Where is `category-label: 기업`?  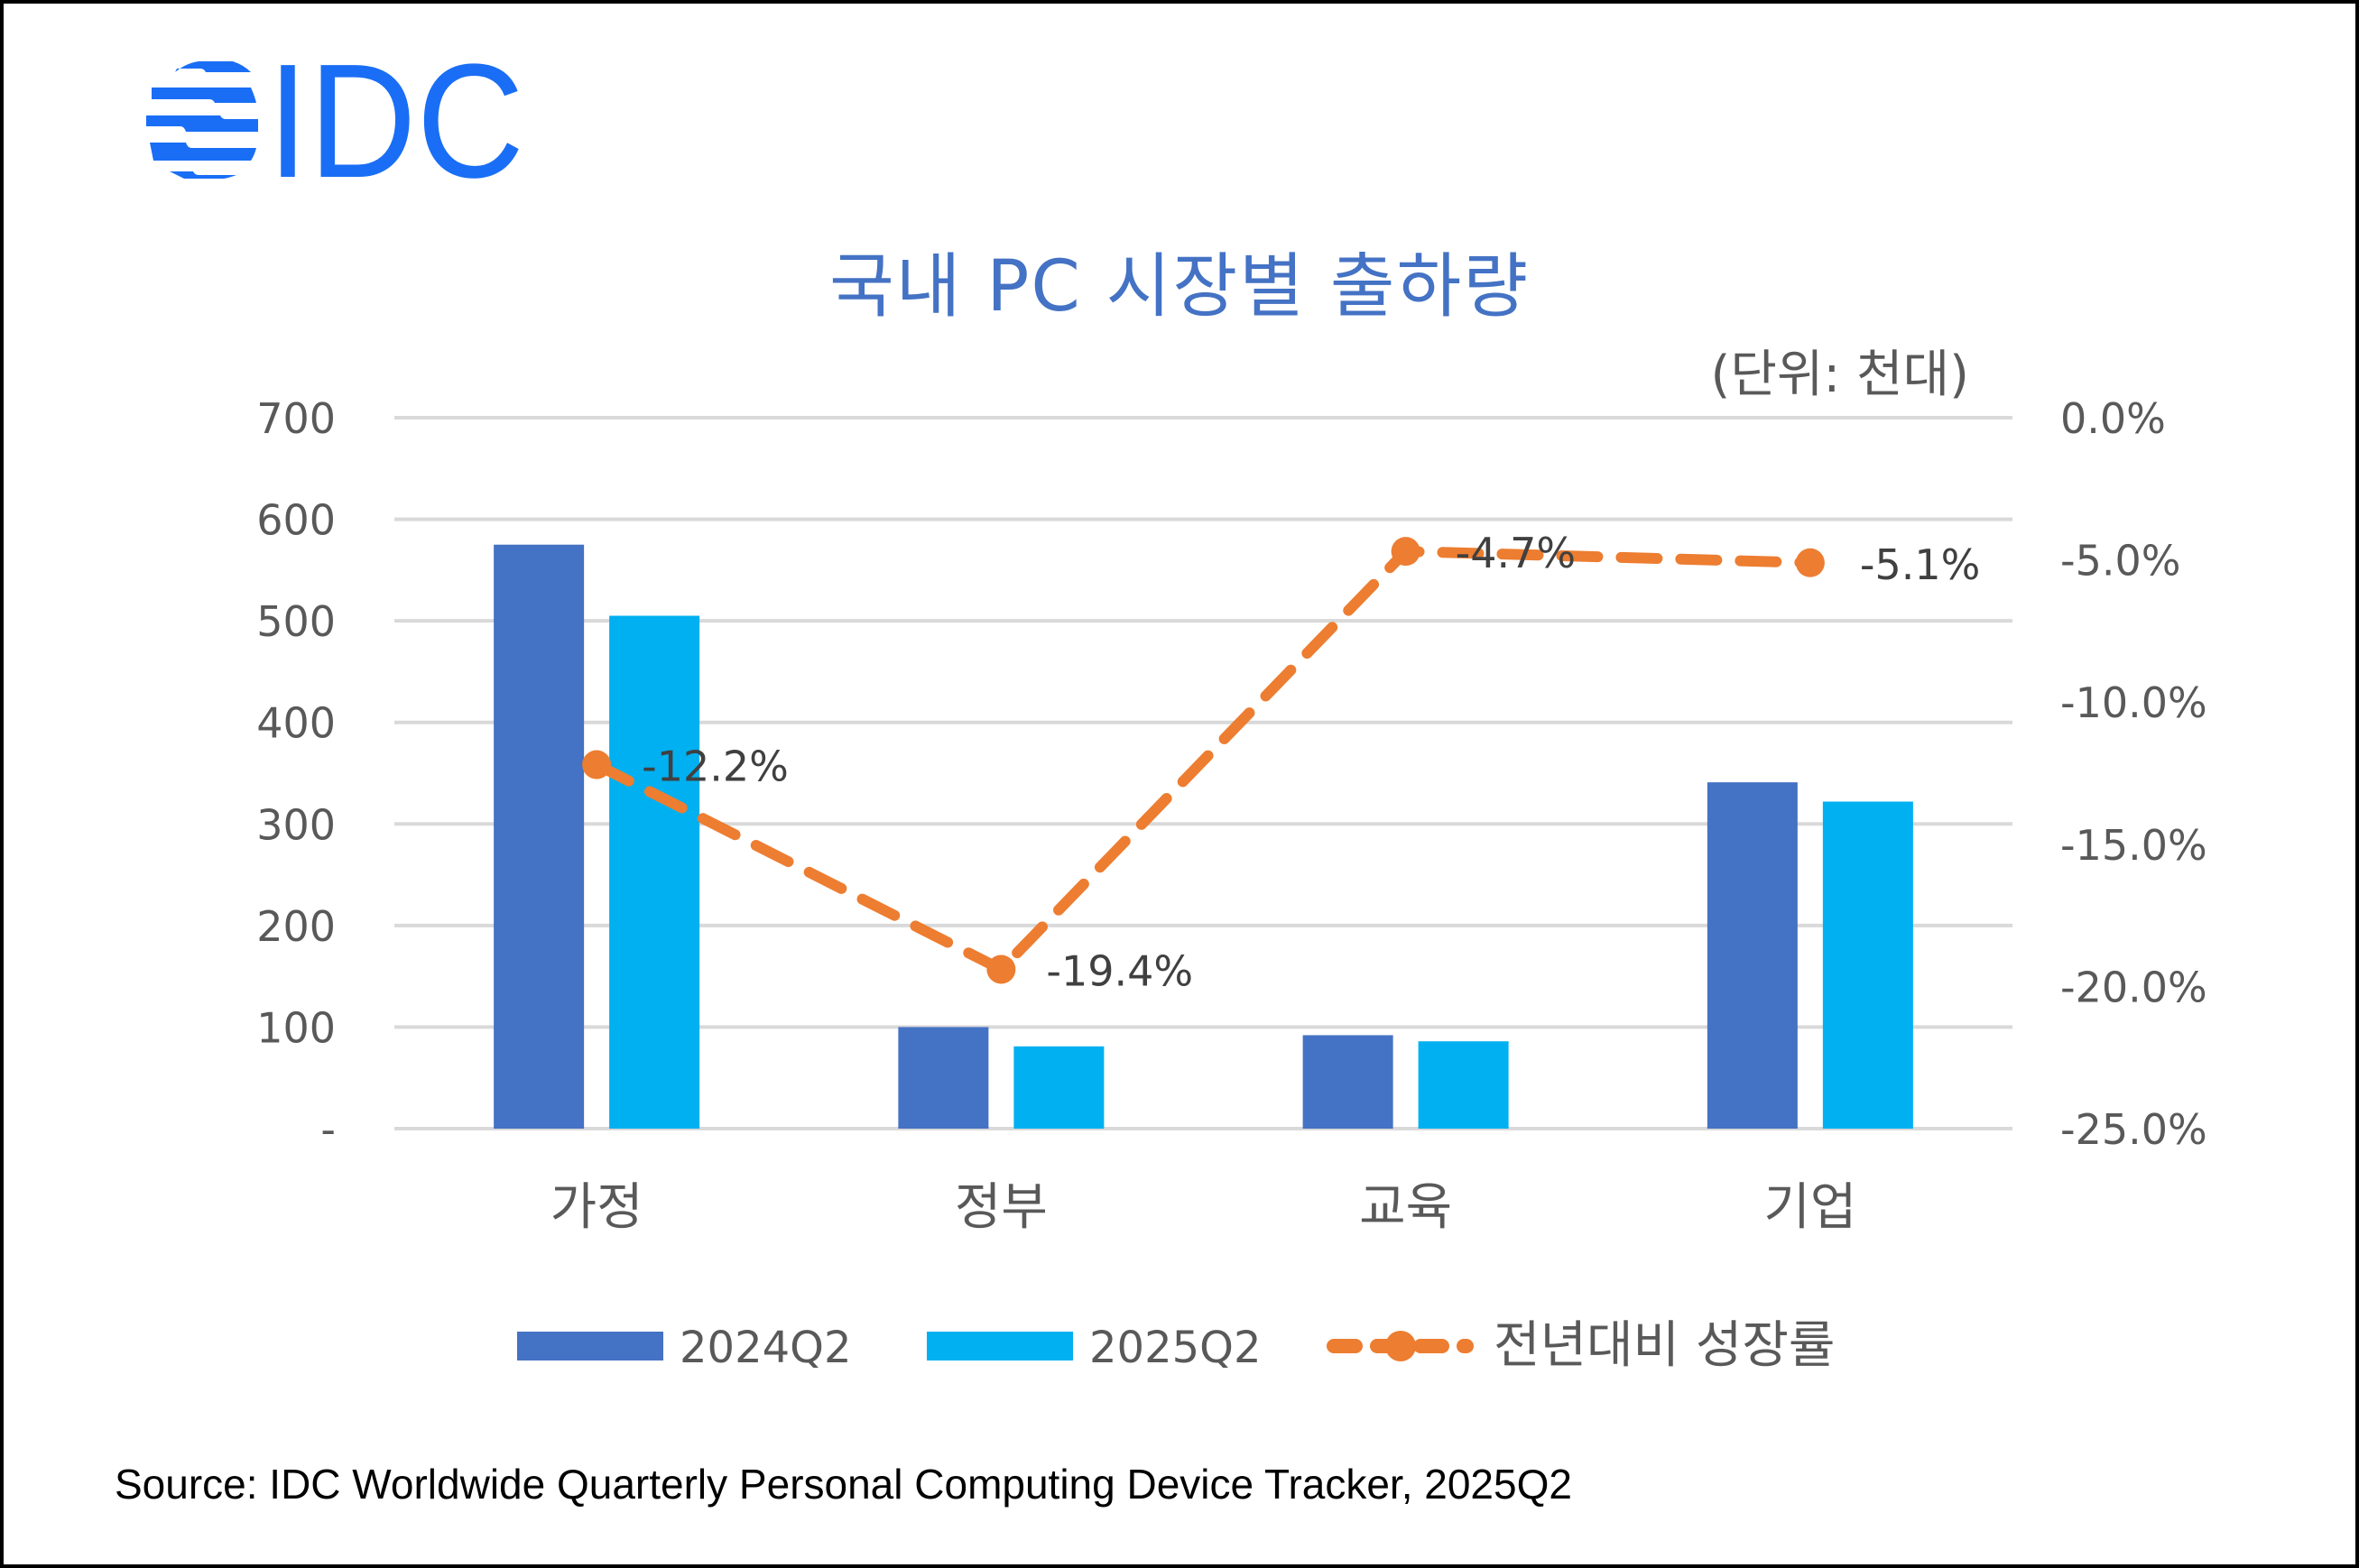 category-label: 기업 is located at coordinates (1810, 1207).